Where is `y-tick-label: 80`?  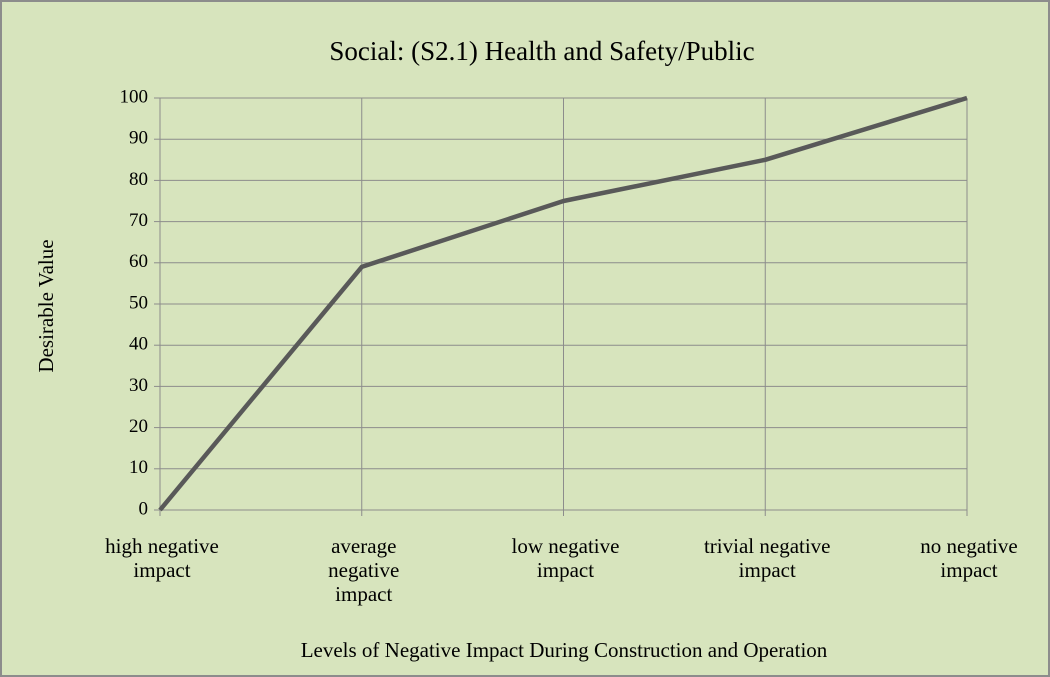
y-tick-label: 80 is located at coordinates (138, 179).